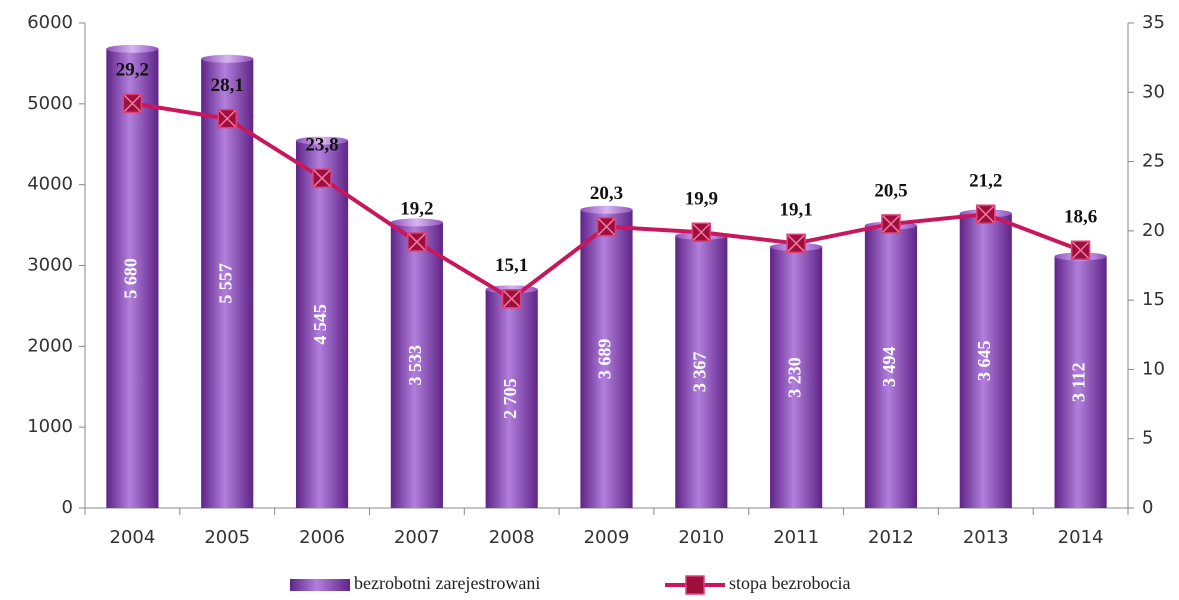  I want to click on y2-tick-label: 35, so click(1153, 22).